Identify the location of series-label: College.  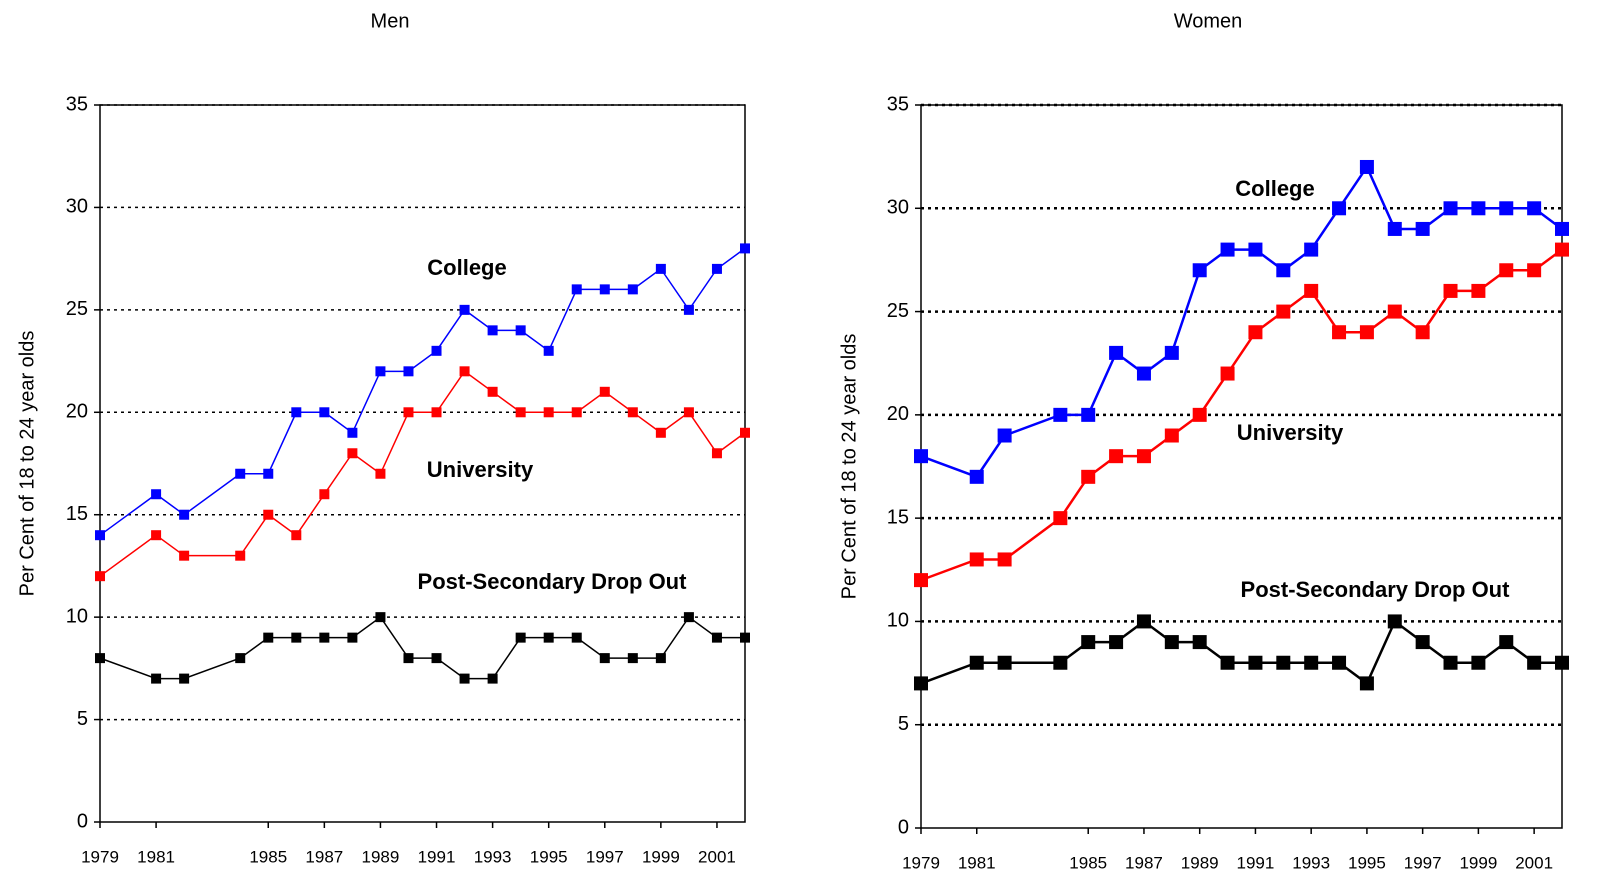
(1274, 188).